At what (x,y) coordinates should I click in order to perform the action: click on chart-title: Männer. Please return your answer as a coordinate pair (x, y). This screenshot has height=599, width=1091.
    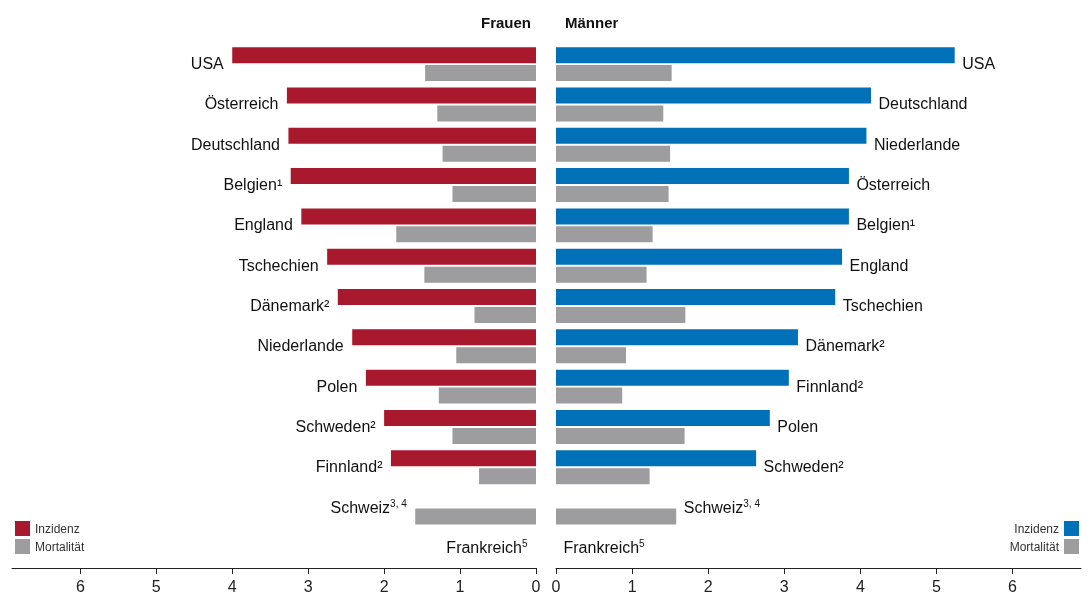
    Looking at the image, I should click on (591, 22).